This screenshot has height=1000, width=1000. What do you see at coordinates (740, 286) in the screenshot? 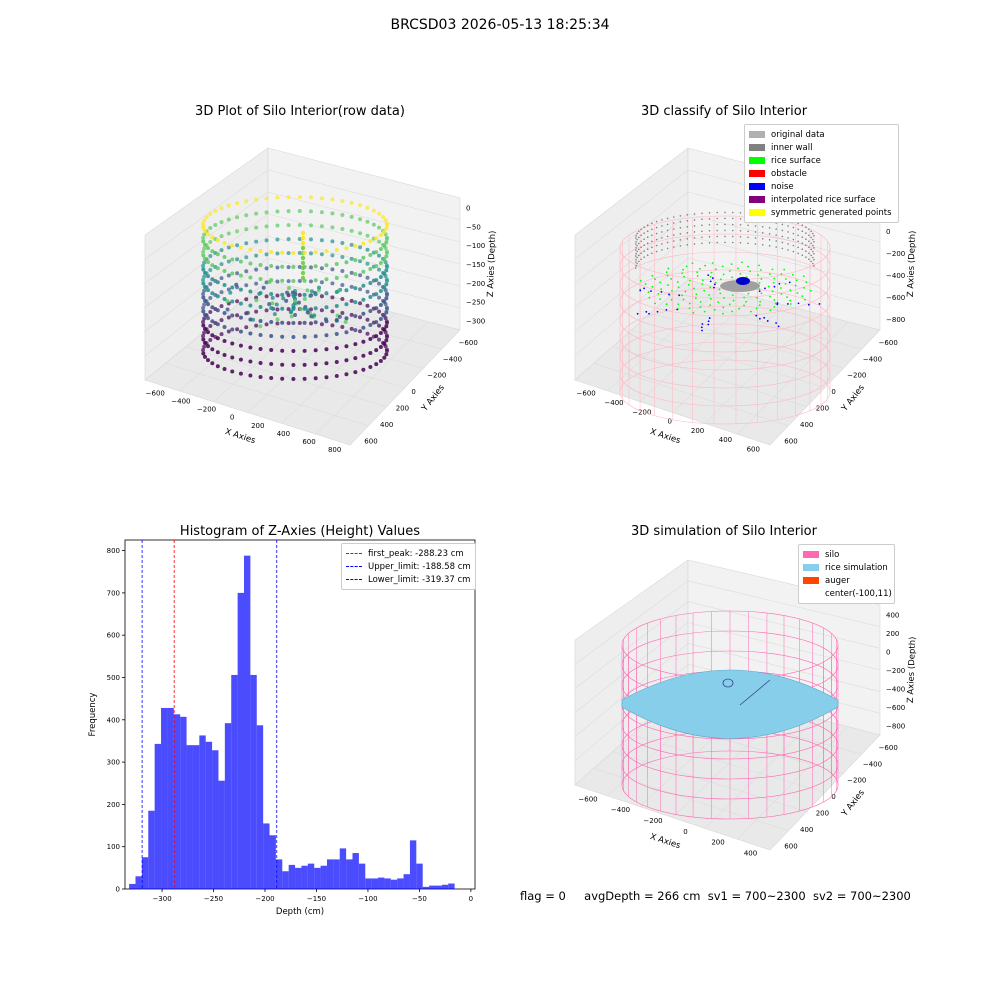
I see `original-data-cluster` at bounding box center [740, 286].